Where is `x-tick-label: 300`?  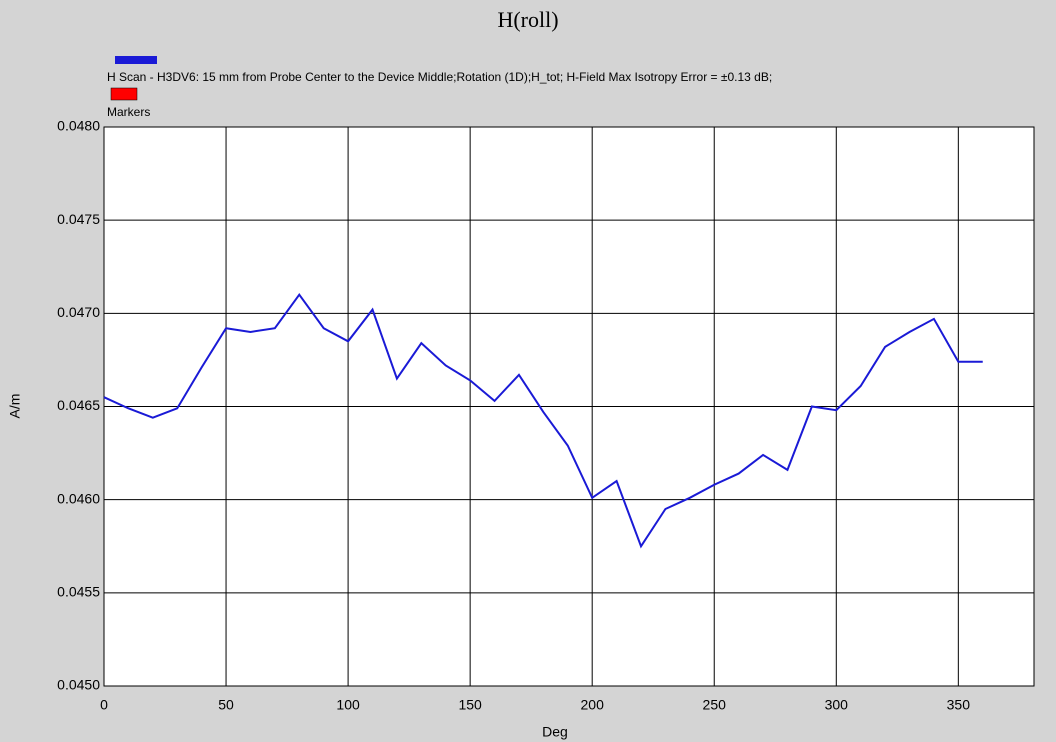 x-tick-label: 300 is located at coordinates (837, 705).